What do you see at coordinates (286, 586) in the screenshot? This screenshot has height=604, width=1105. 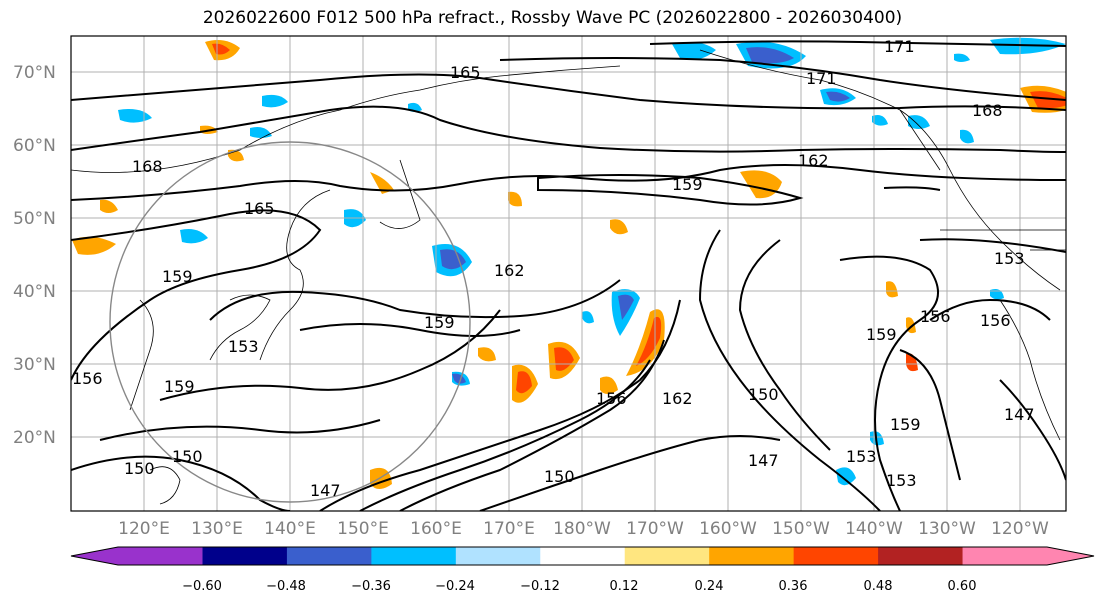 I see `colorbar-tick: −0.48` at bounding box center [286, 586].